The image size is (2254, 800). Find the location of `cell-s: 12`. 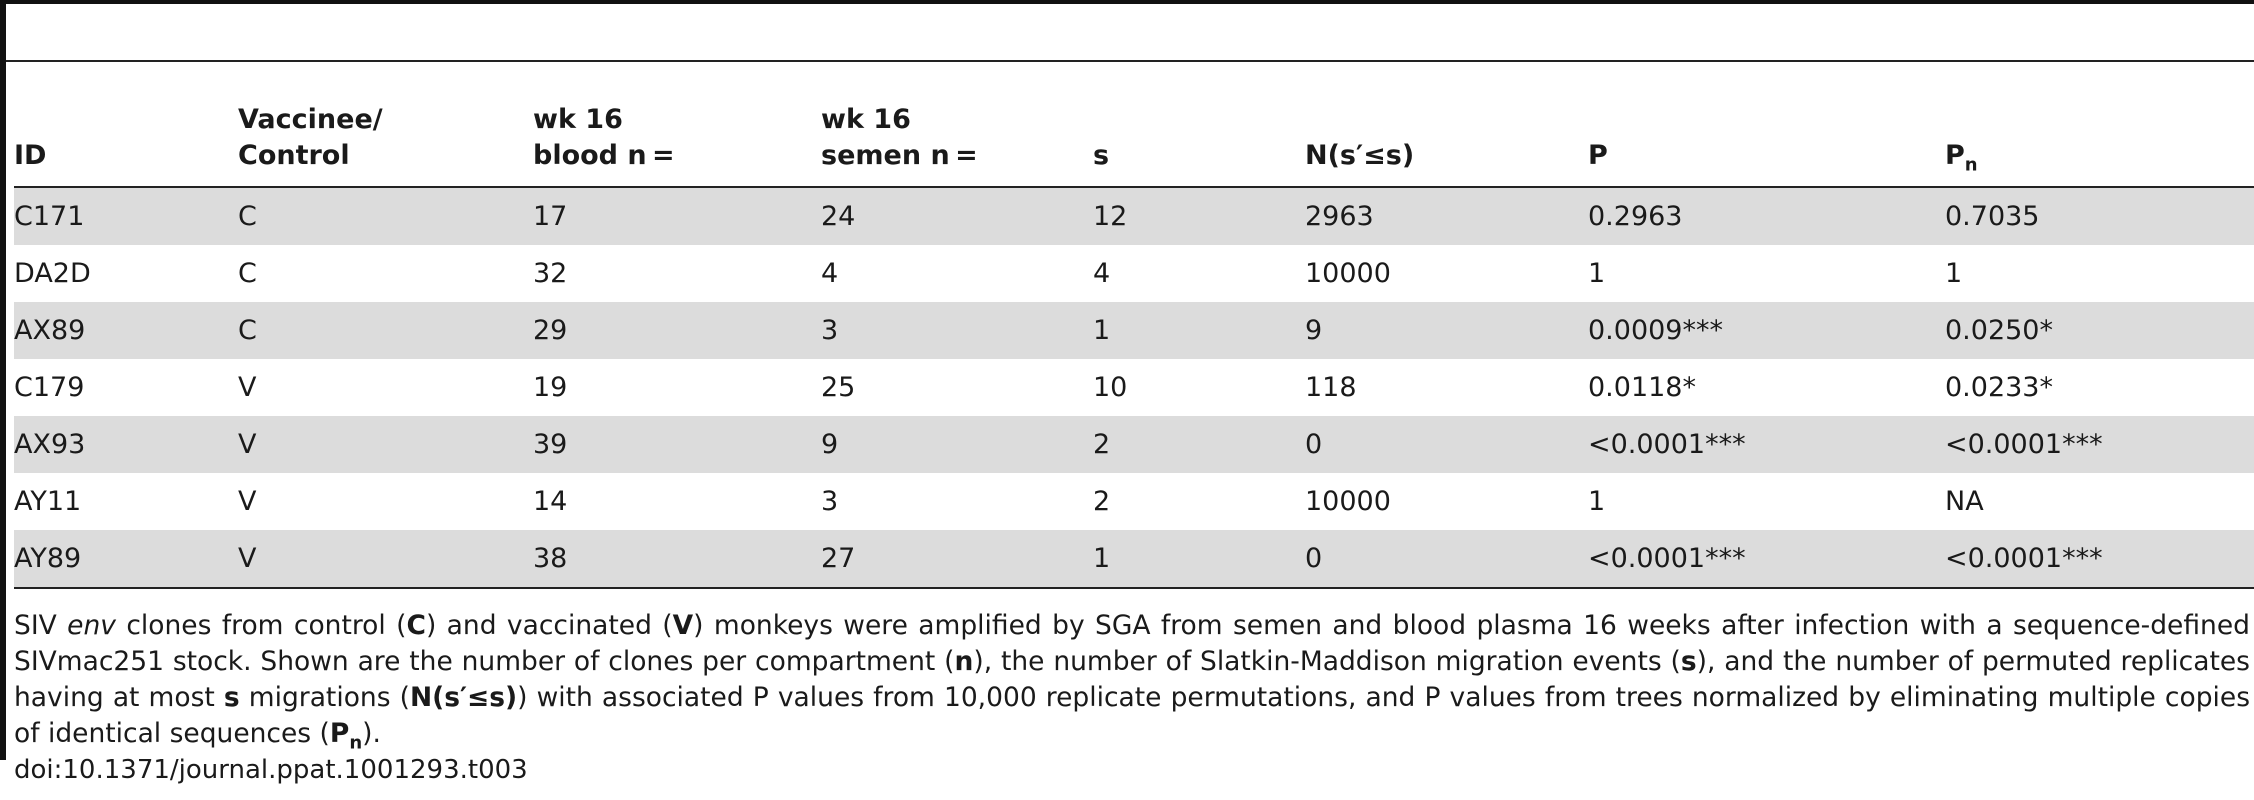

cell-s: 12 is located at coordinates (1199, 216).